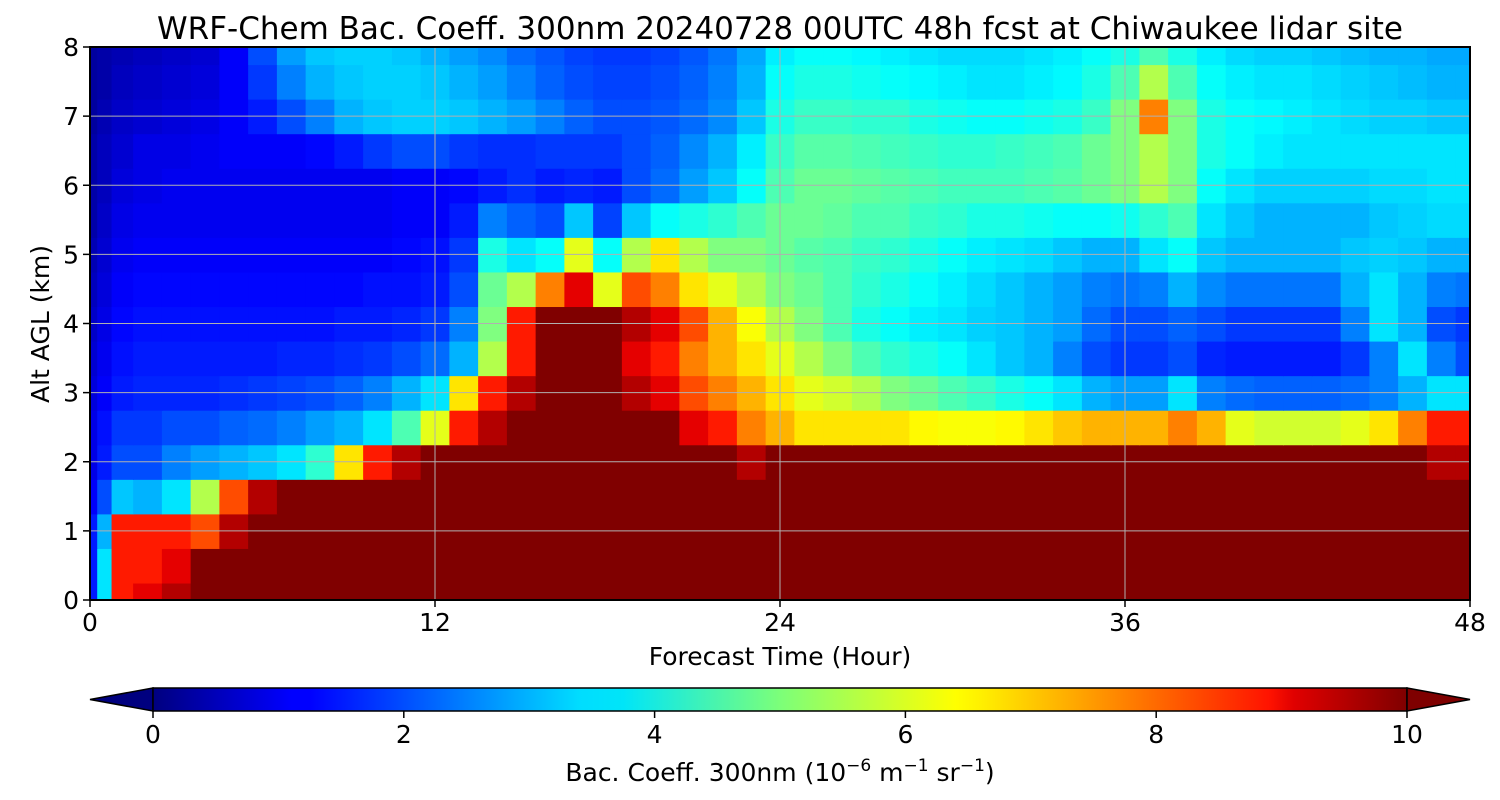 The image size is (1500, 800). I want to click on y-tick-label: 7, so click(71, 116).